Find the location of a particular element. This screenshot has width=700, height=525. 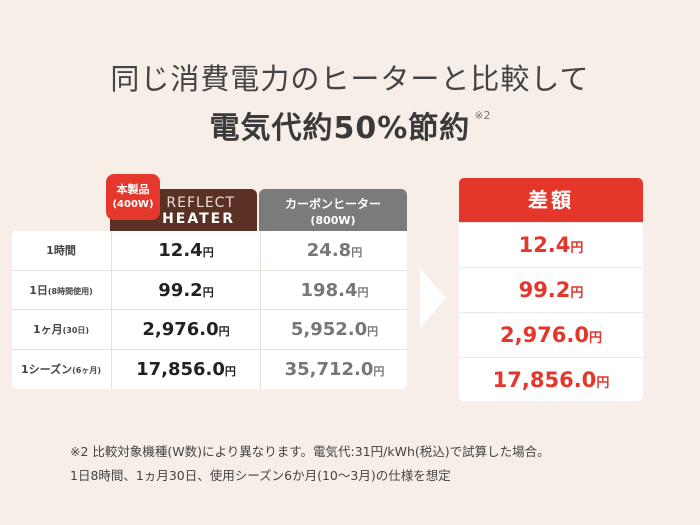

product-header-line1: REFLECT is located at coordinates (200, 203).